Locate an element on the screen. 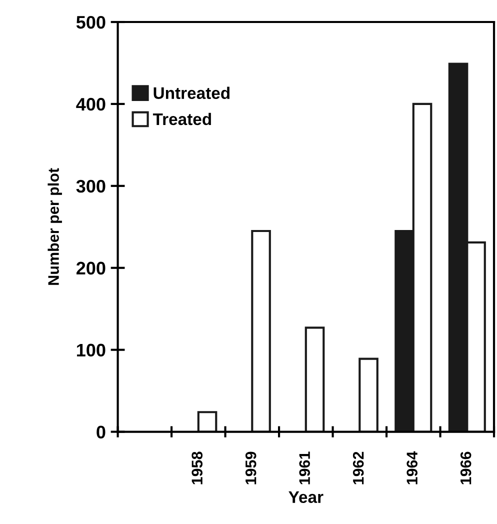 This screenshot has height=524, width=497. x-axis-title: Year is located at coordinates (306, 497).